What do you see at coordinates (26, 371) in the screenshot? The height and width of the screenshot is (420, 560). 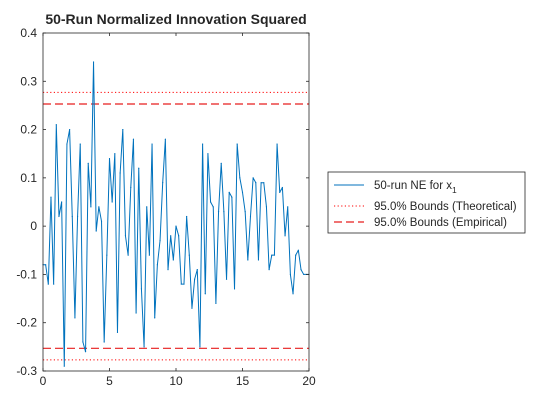 I see `y-tick-label: -0.3` at bounding box center [26, 371].